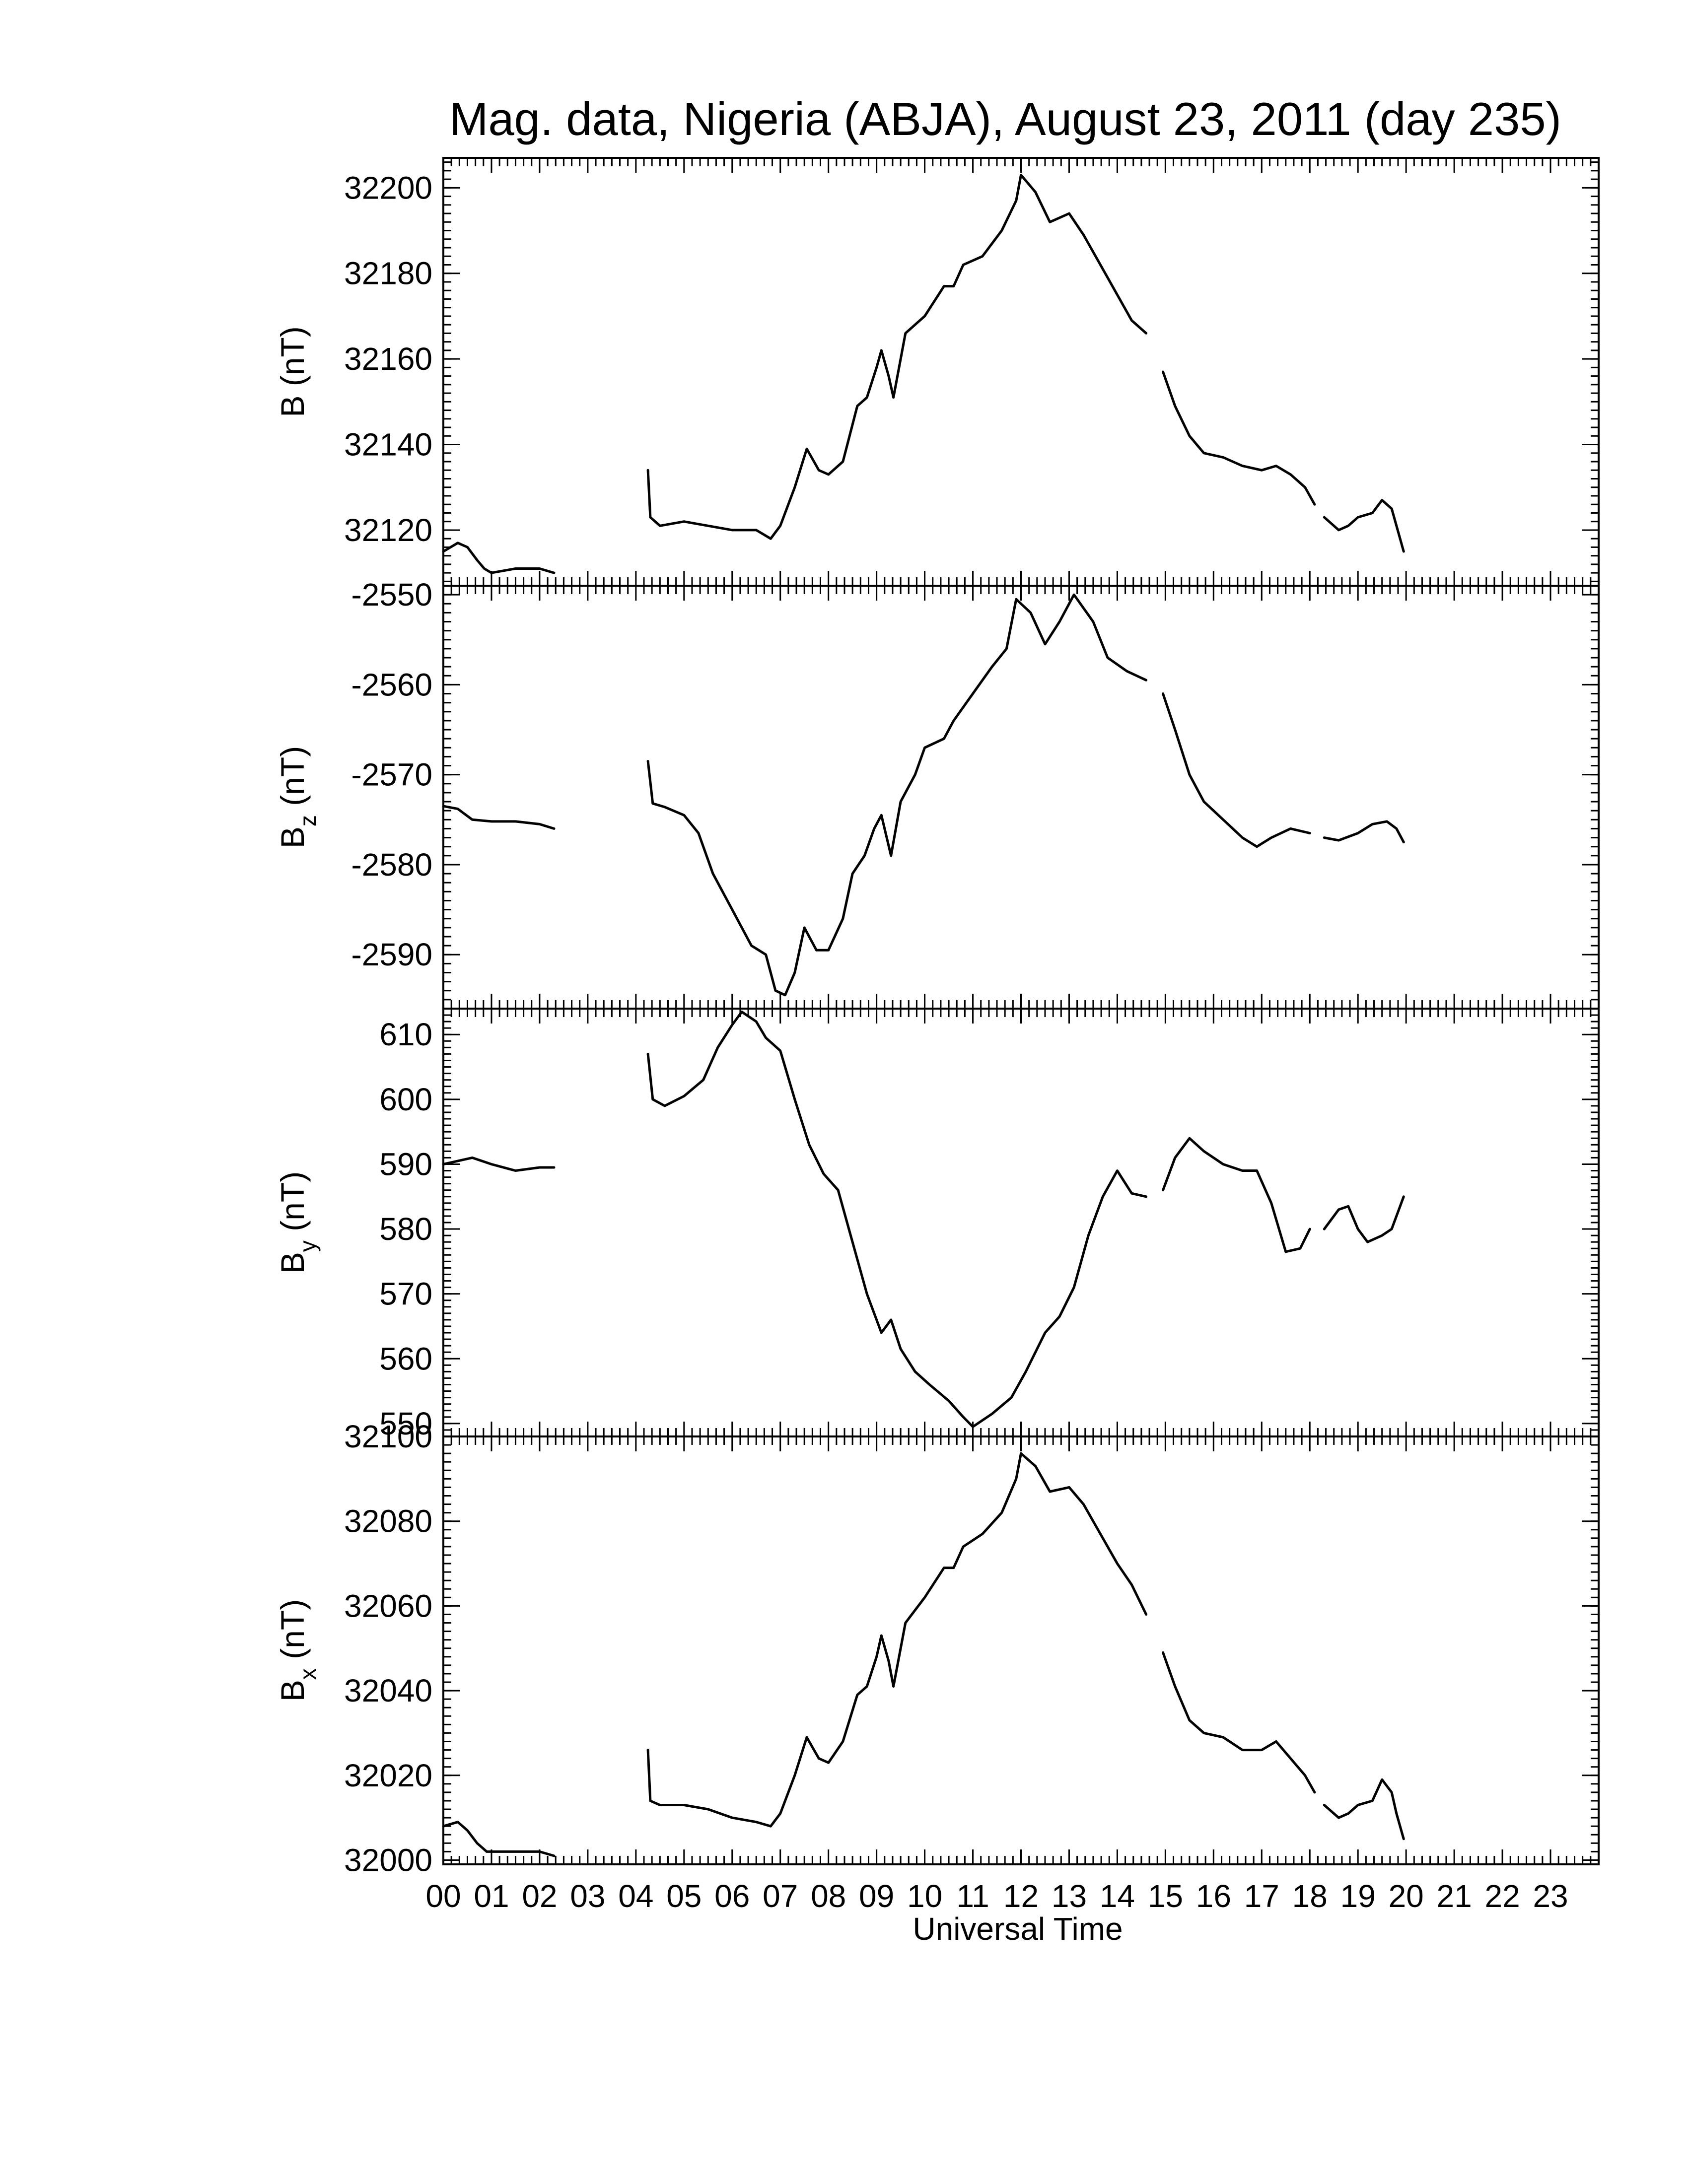 This screenshot has height=2184, width=1688. I want to click on x-tick-label: 13, so click(1069, 1896).